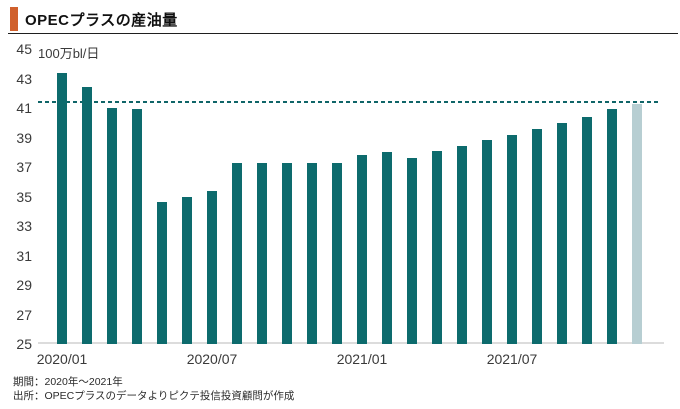 The height and width of the screenshot is (409, 680). Describe the element at coordinates (62, 208) in the screenshot. I see `bar-2020/01` at that location.